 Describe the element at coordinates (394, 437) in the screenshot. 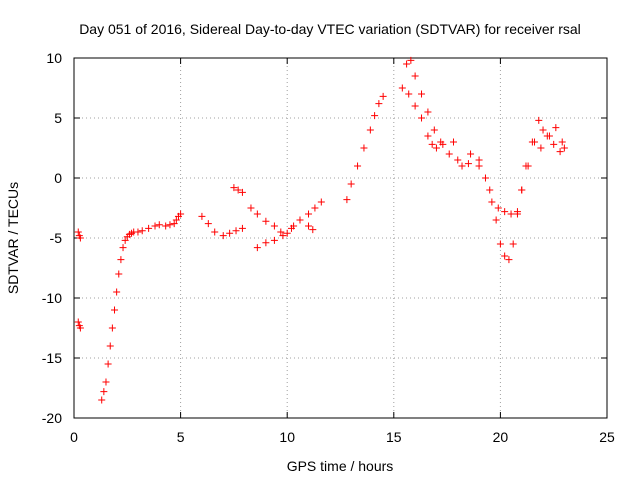

I see `x-tick-label: 15` at that location.